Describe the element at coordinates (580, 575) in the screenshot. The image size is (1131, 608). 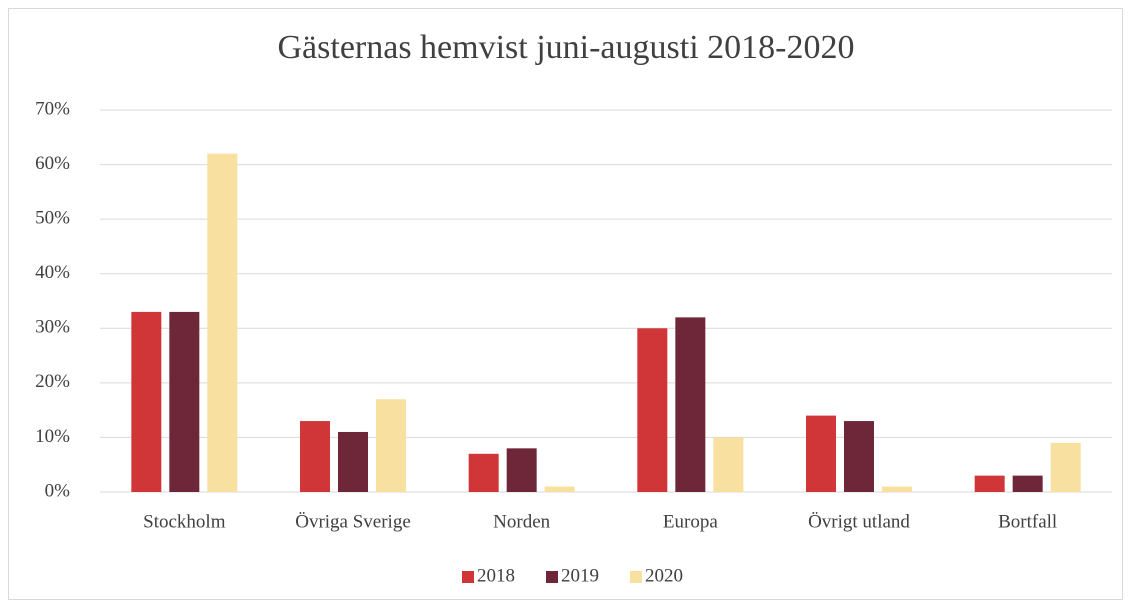
I see `legend-label: 2019` at that location.